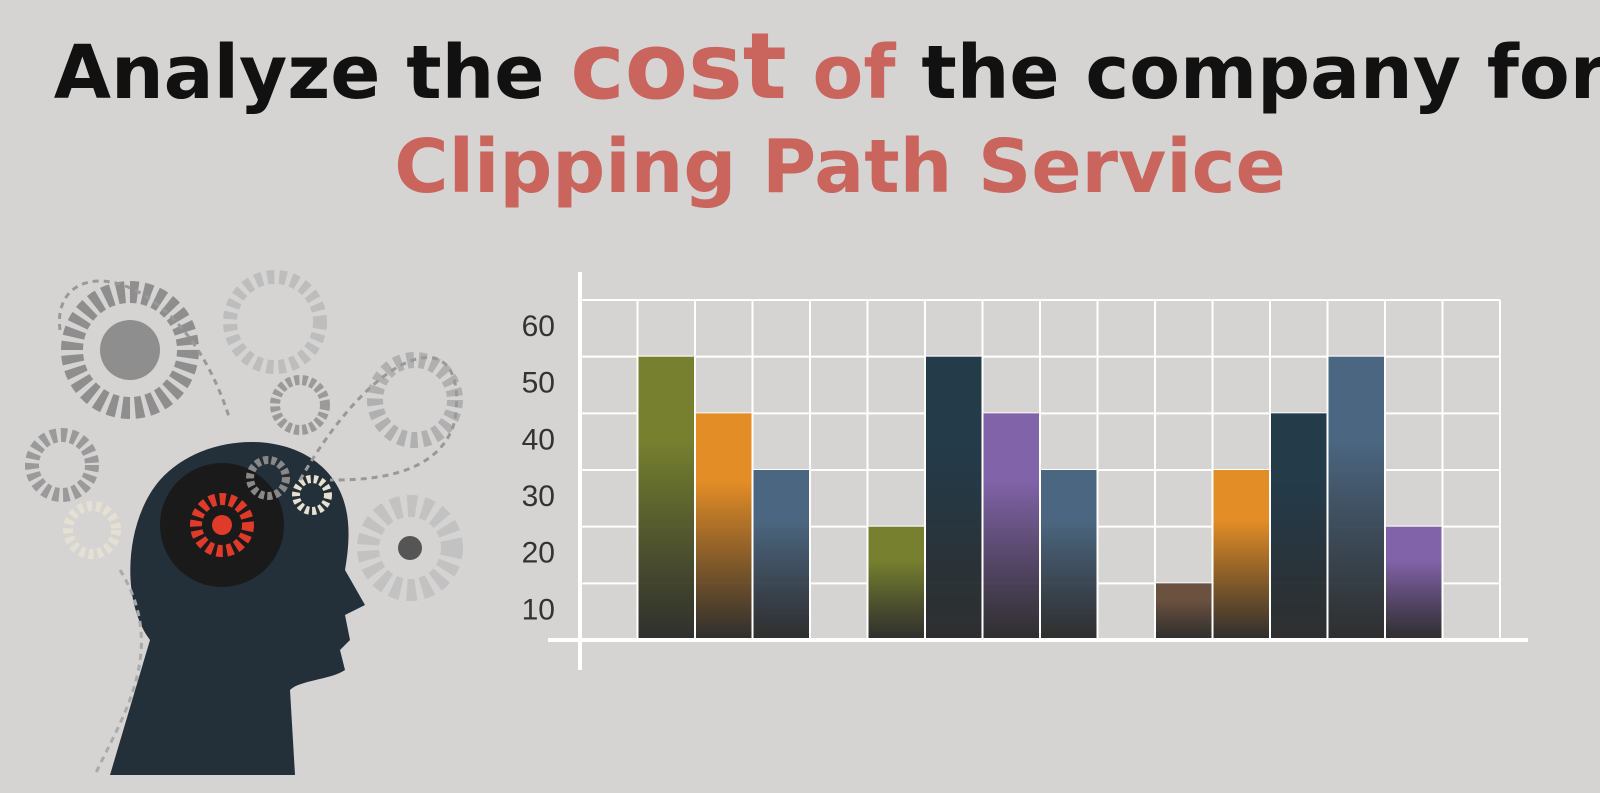 The width and height of the screenshot is (1600, 793). Describe the element at coordinates (538, 383) in the screenshot. I see `y-tick-label: 50` at that location.